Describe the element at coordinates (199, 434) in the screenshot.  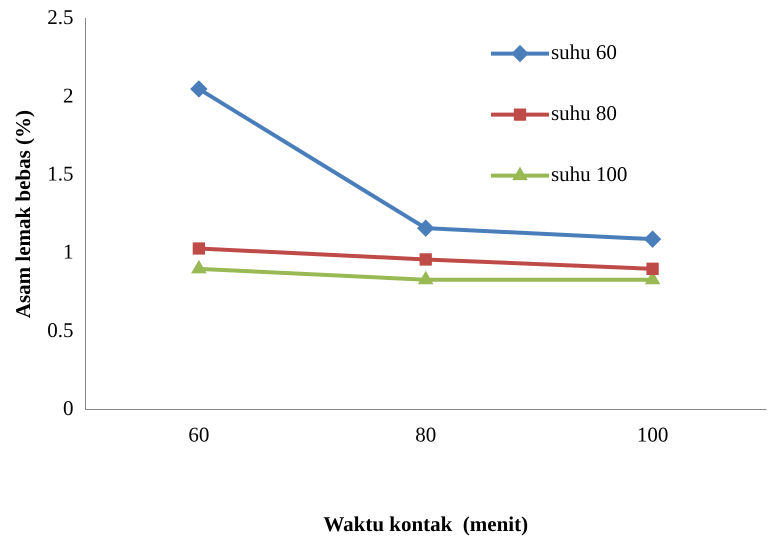
I see `x-tick-label: 60` at that location.